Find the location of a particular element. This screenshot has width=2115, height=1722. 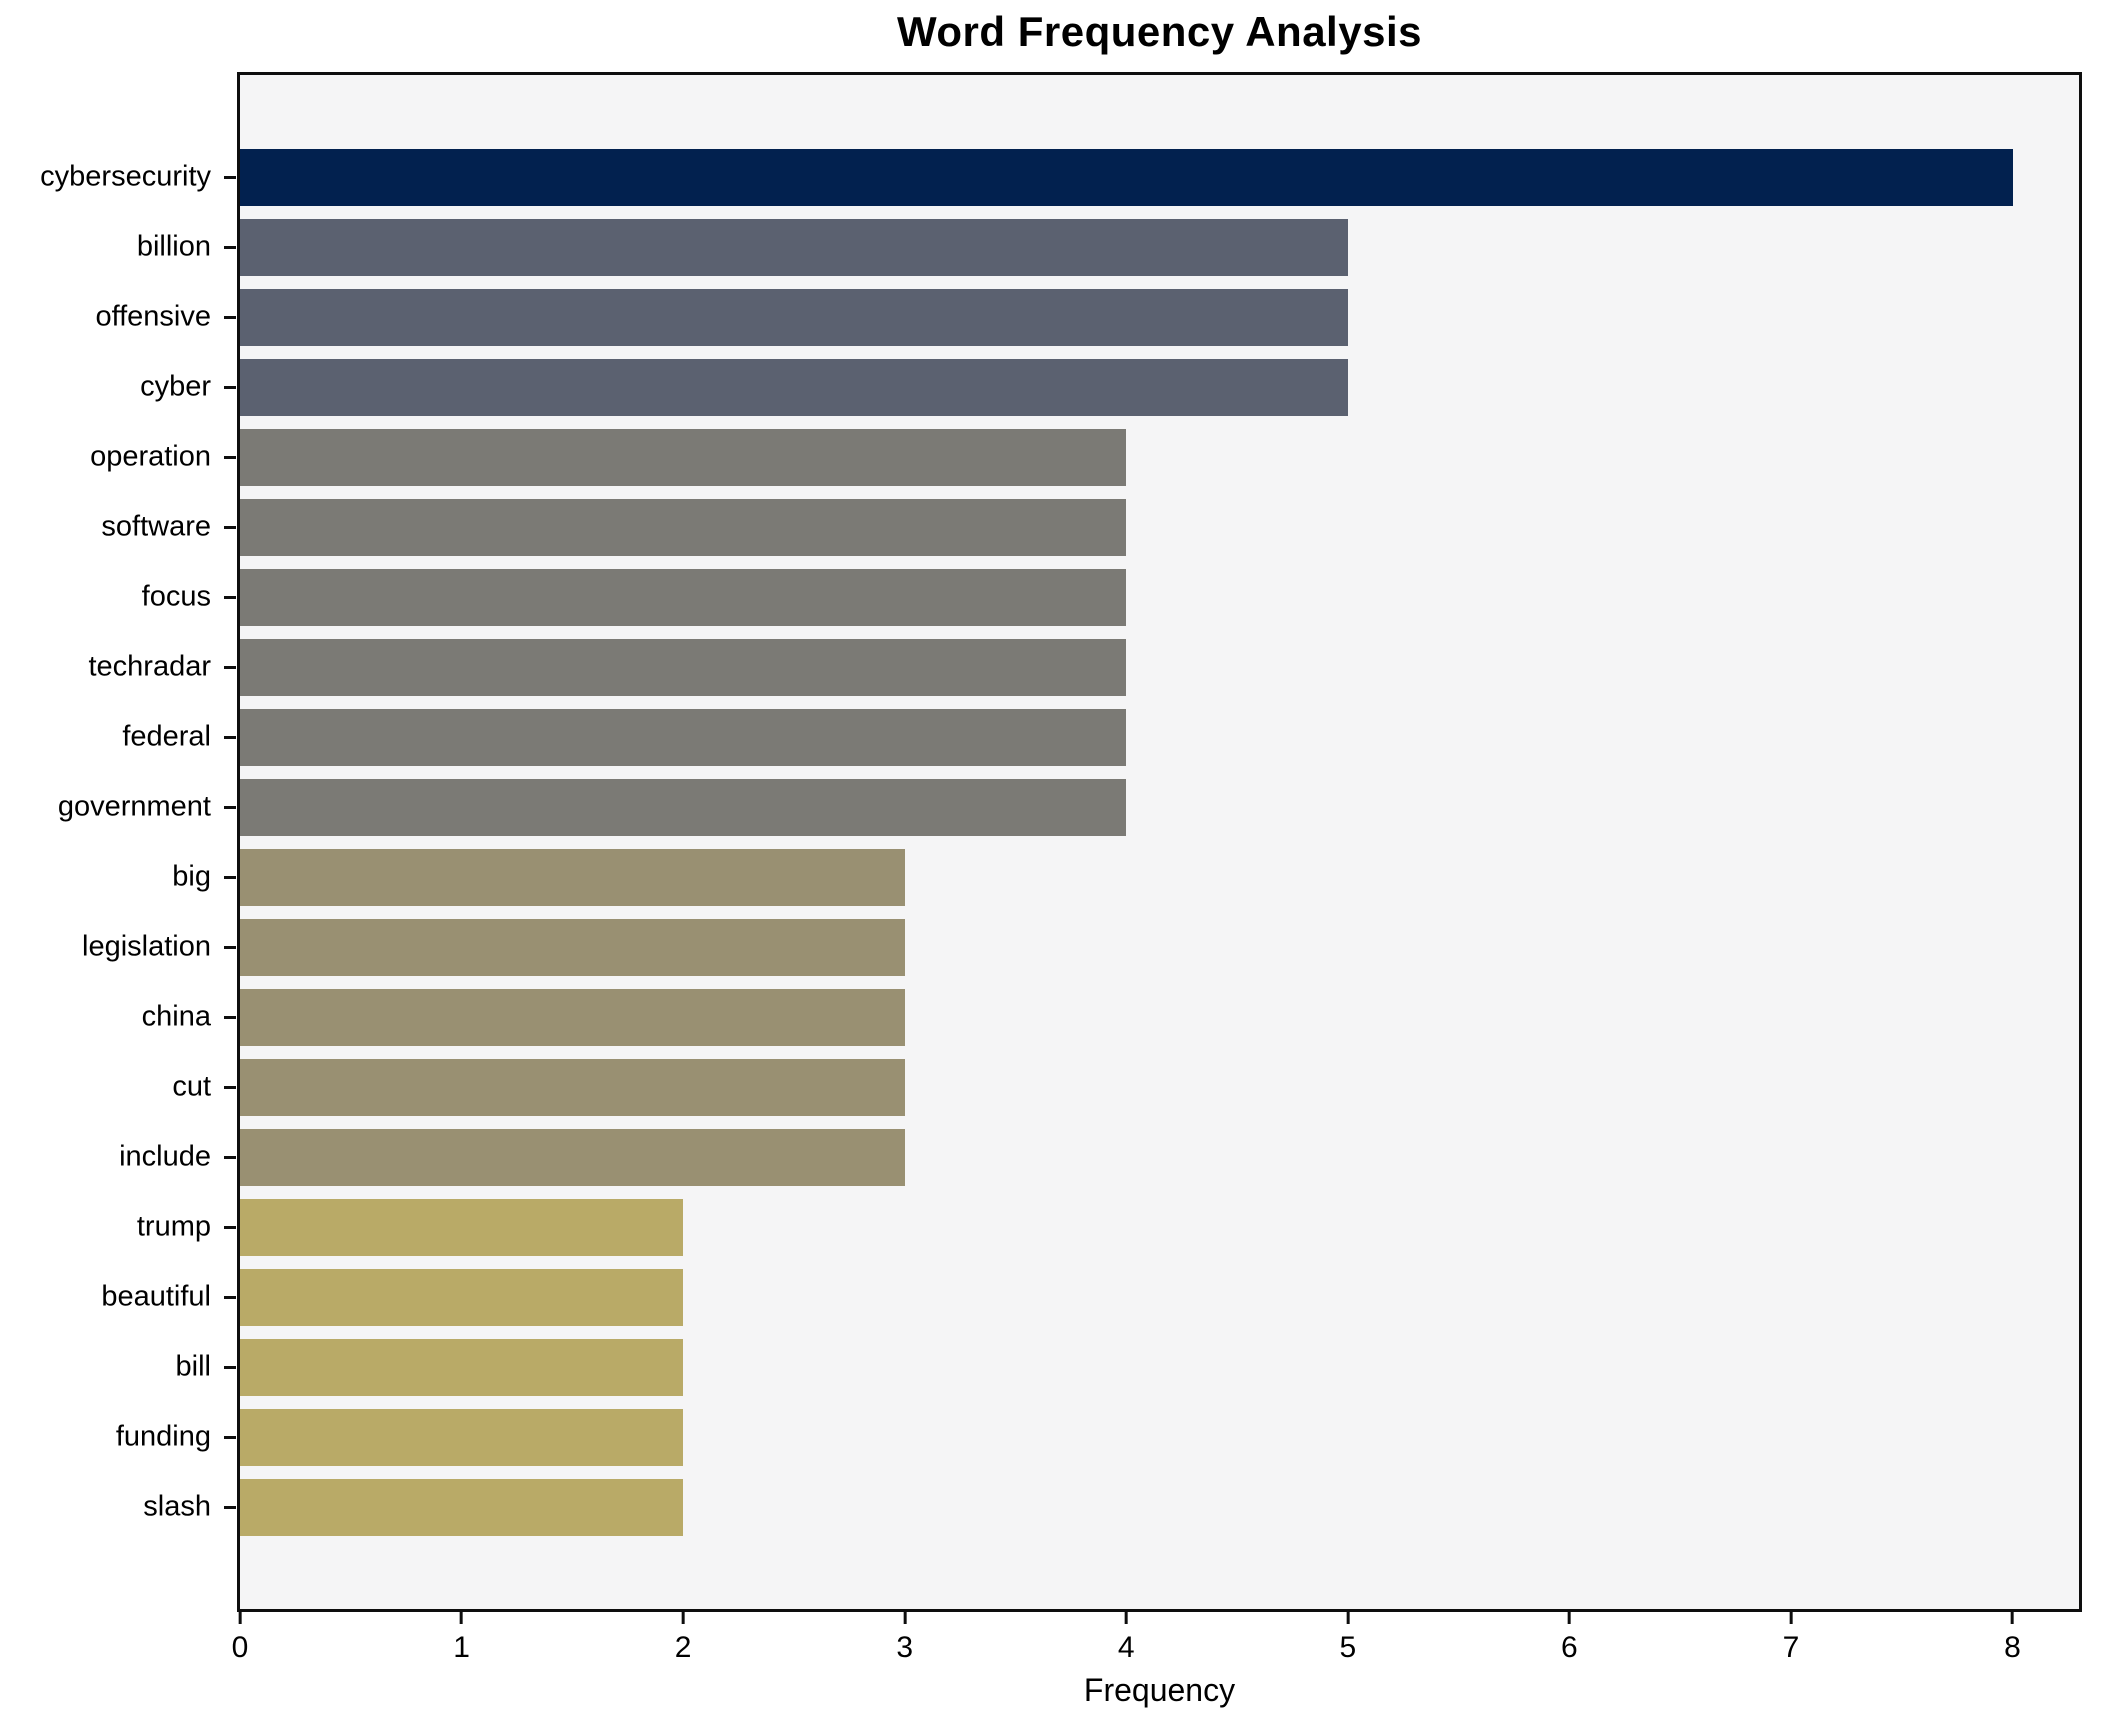

bar-row: offensive is located at coordinates (1087, 317).